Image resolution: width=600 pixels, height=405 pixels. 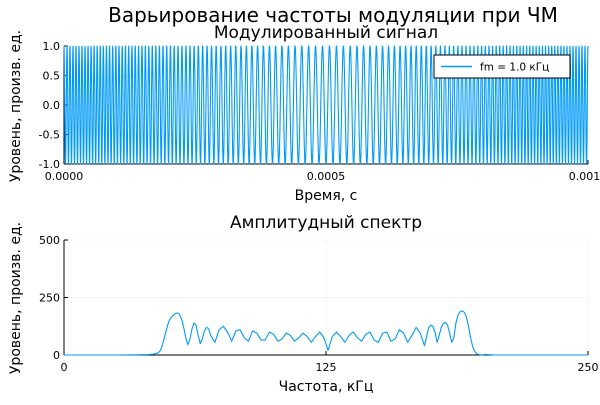 What do you see at coordinates (56, 355) in the screenshot?
I see `spectrum-y-tick-label: 0` at bounding box center [56, 355].